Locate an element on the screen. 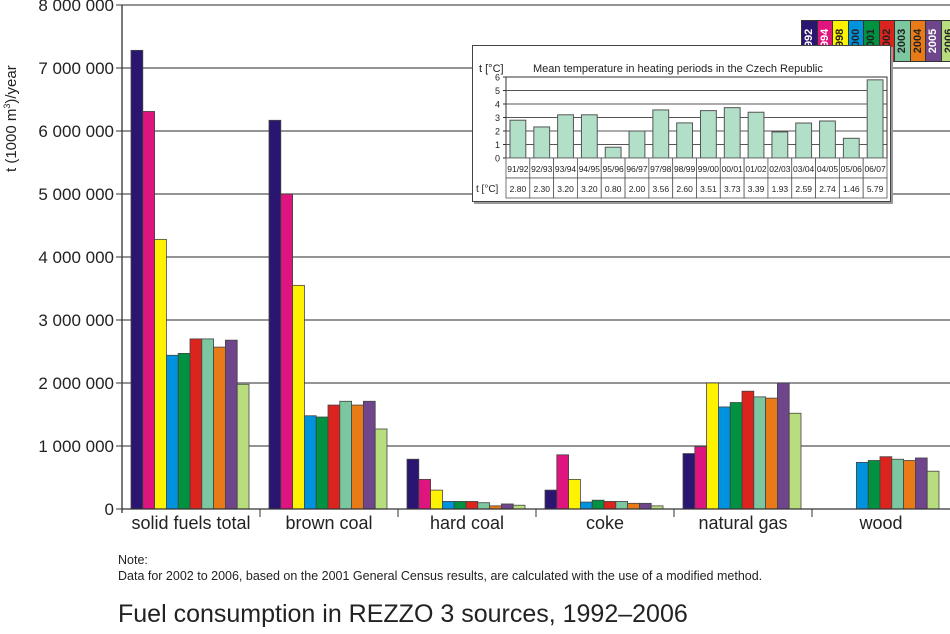 This screenshot has width=950, height=634. bar-2005-brown-coal is located at coordinates (369, 455).